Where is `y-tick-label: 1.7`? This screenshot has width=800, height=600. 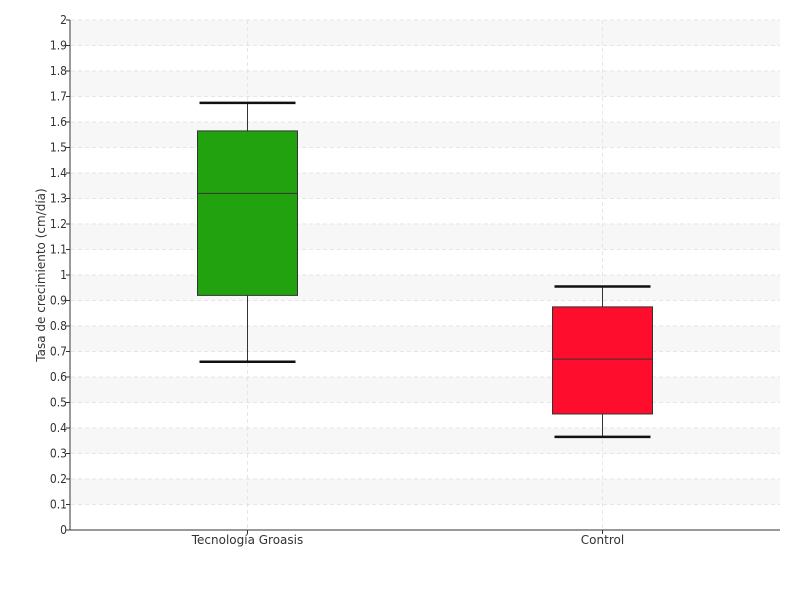 y-tick-label: 1.7 is located at coordinates (58, 97).